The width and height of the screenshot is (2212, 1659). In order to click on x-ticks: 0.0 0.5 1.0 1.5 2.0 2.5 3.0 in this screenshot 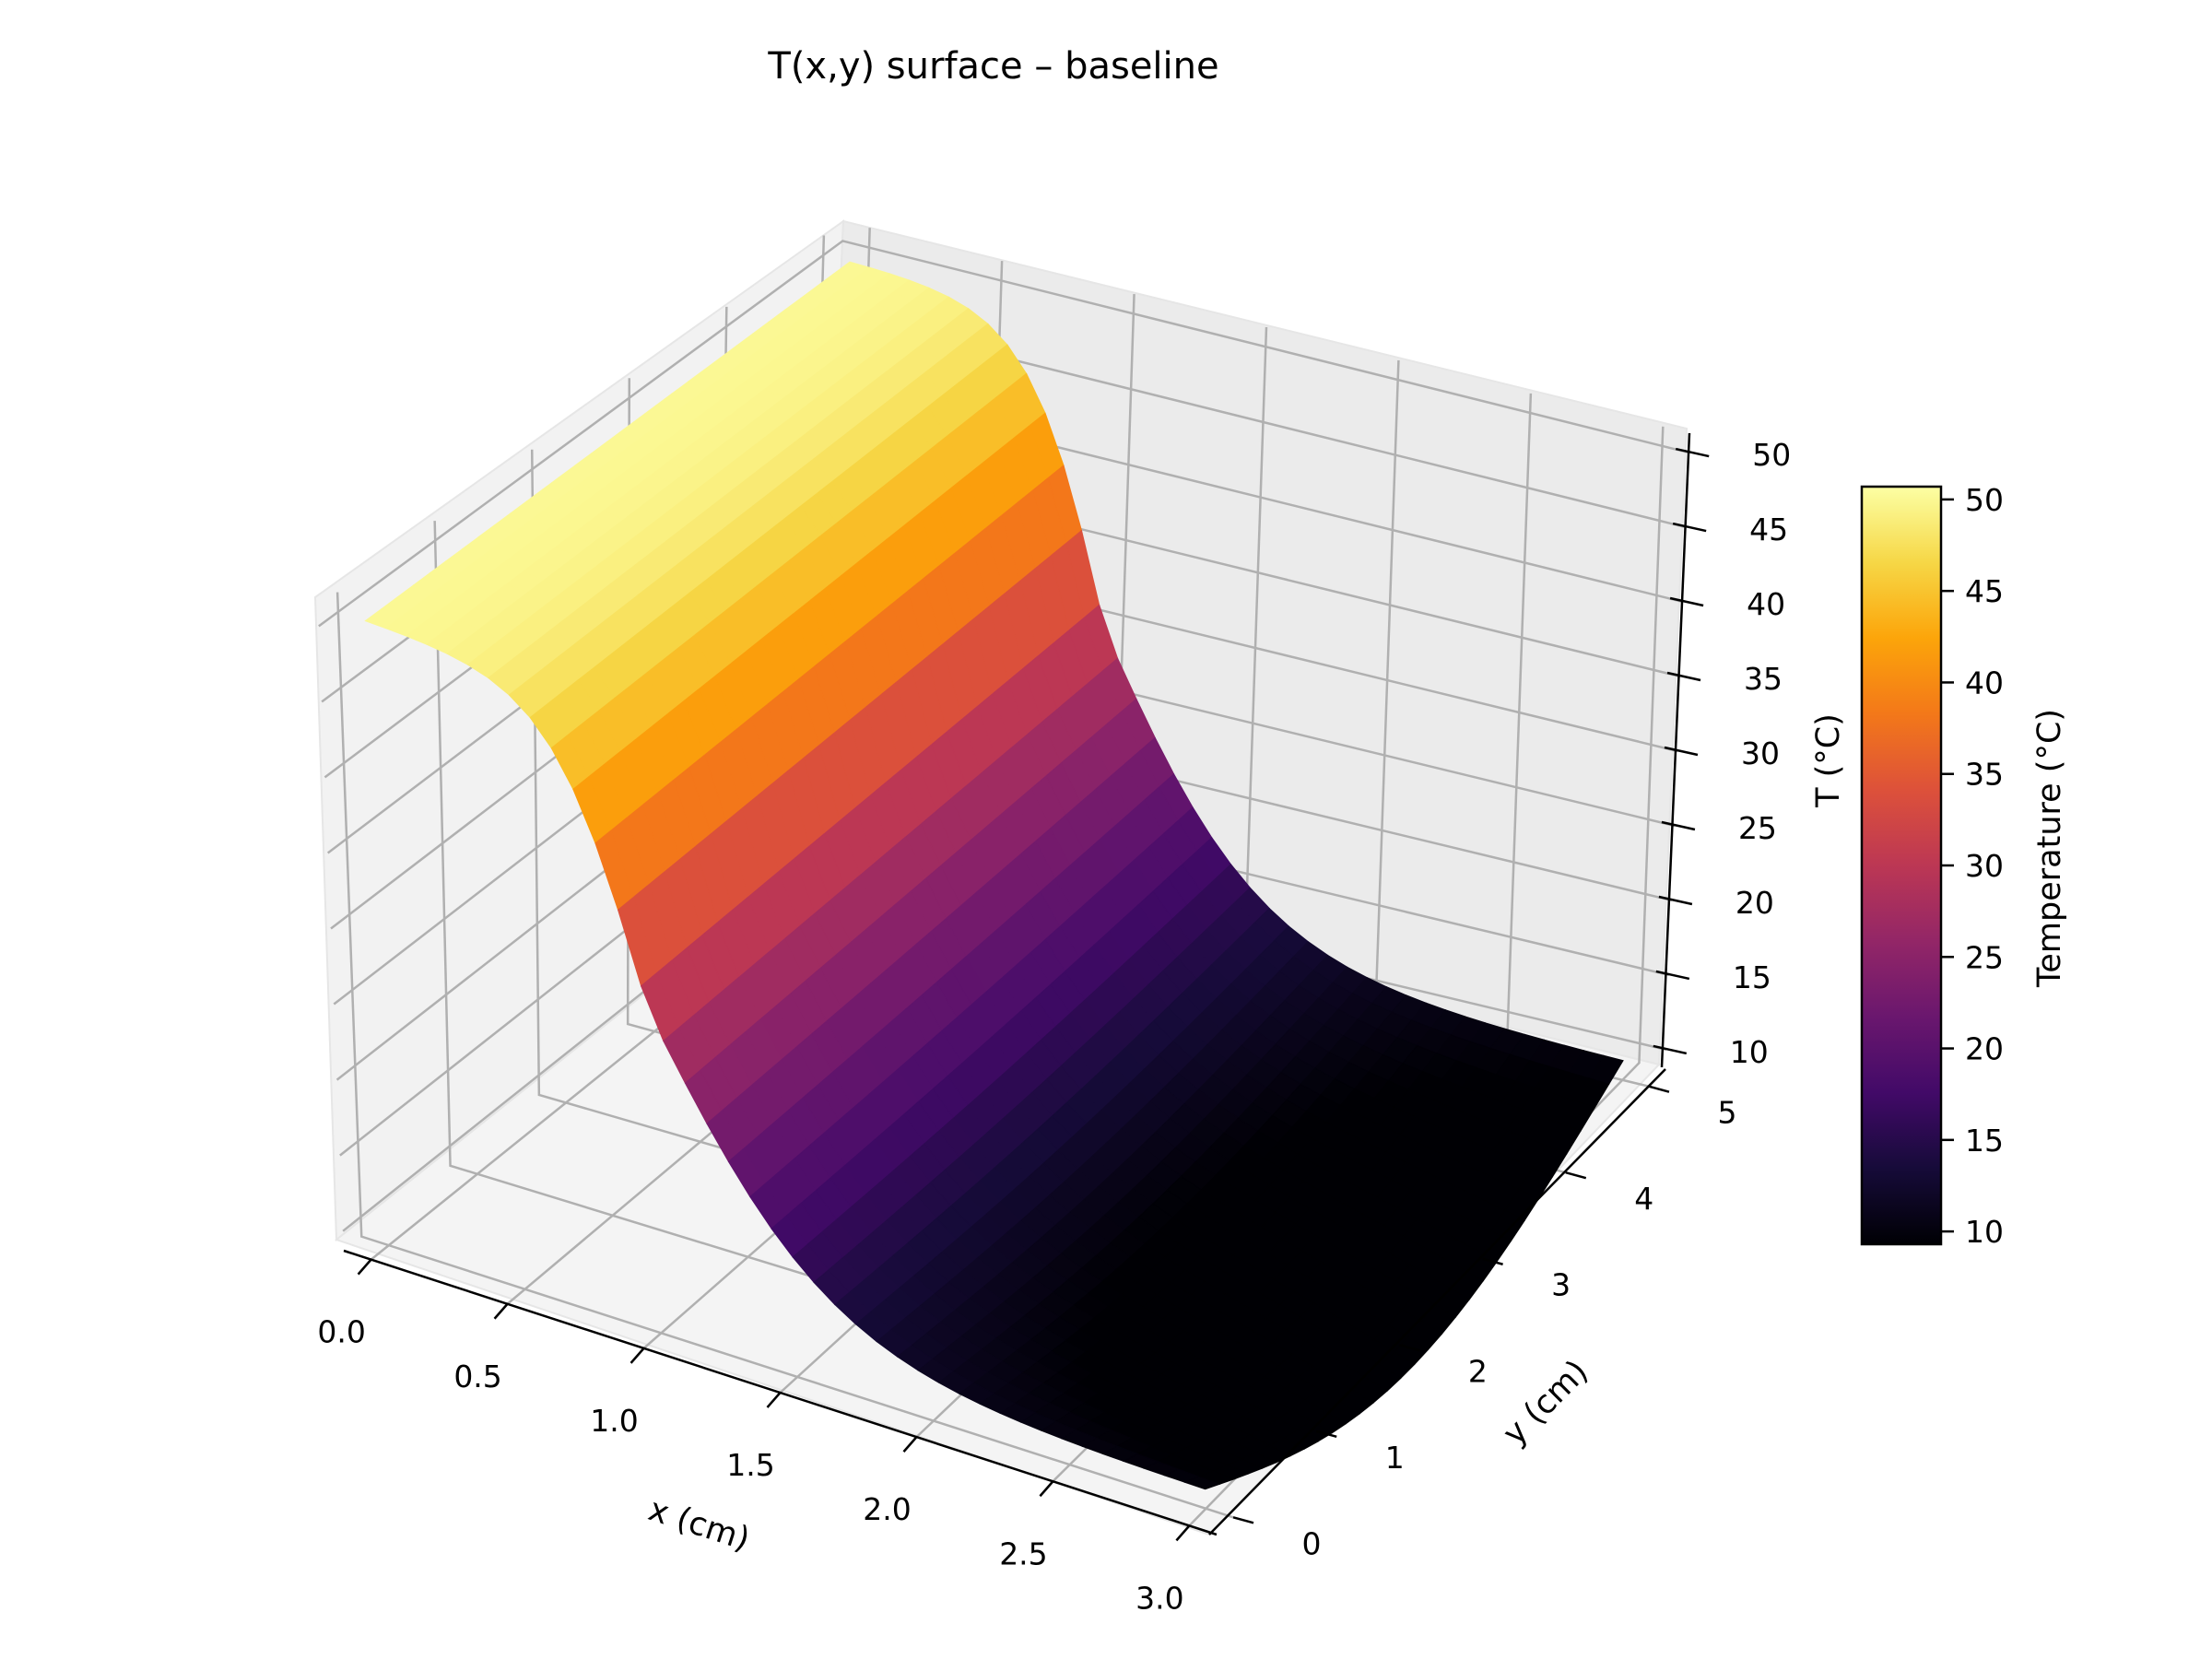, I will do `click(754, 1437)`.